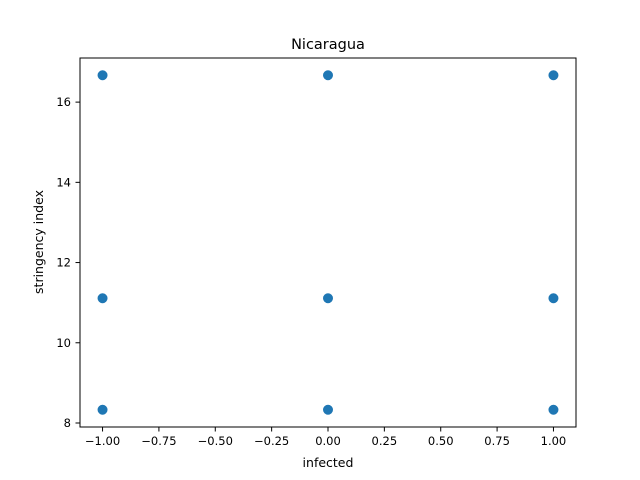 This screenshot has width=640, height=480. What do you see at coordinates (497, 441) in the screenshot?
I see `x-tick-label: 0.75` at bounding box center [497, 441].